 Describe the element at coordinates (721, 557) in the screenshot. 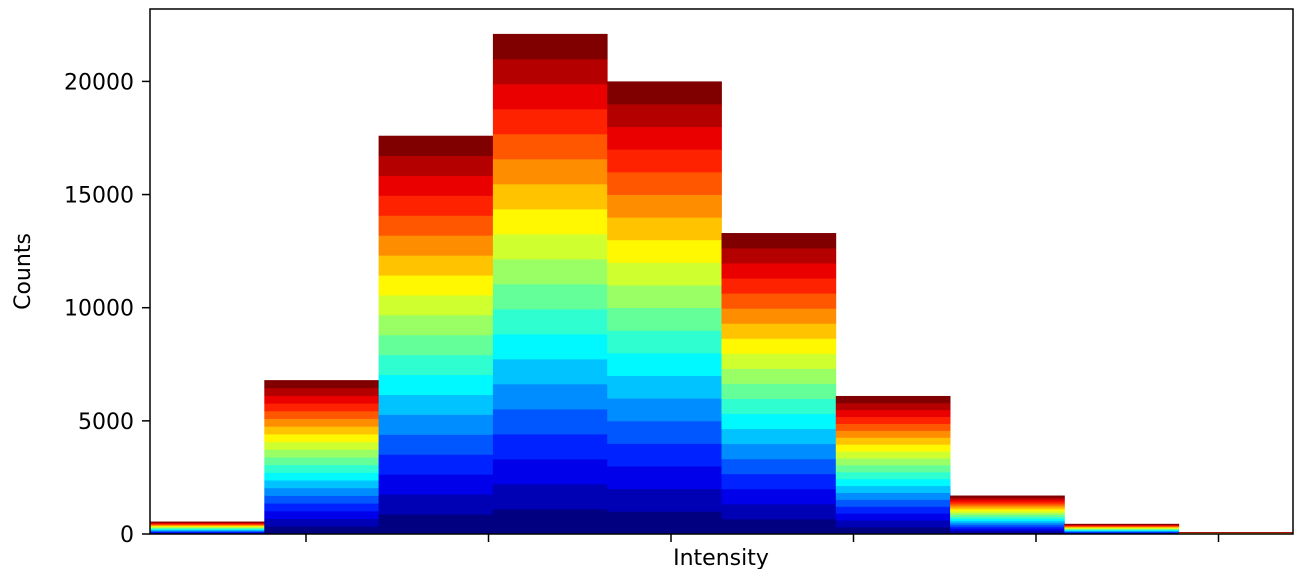

I see `x-axis-title: Intensity` at that location.